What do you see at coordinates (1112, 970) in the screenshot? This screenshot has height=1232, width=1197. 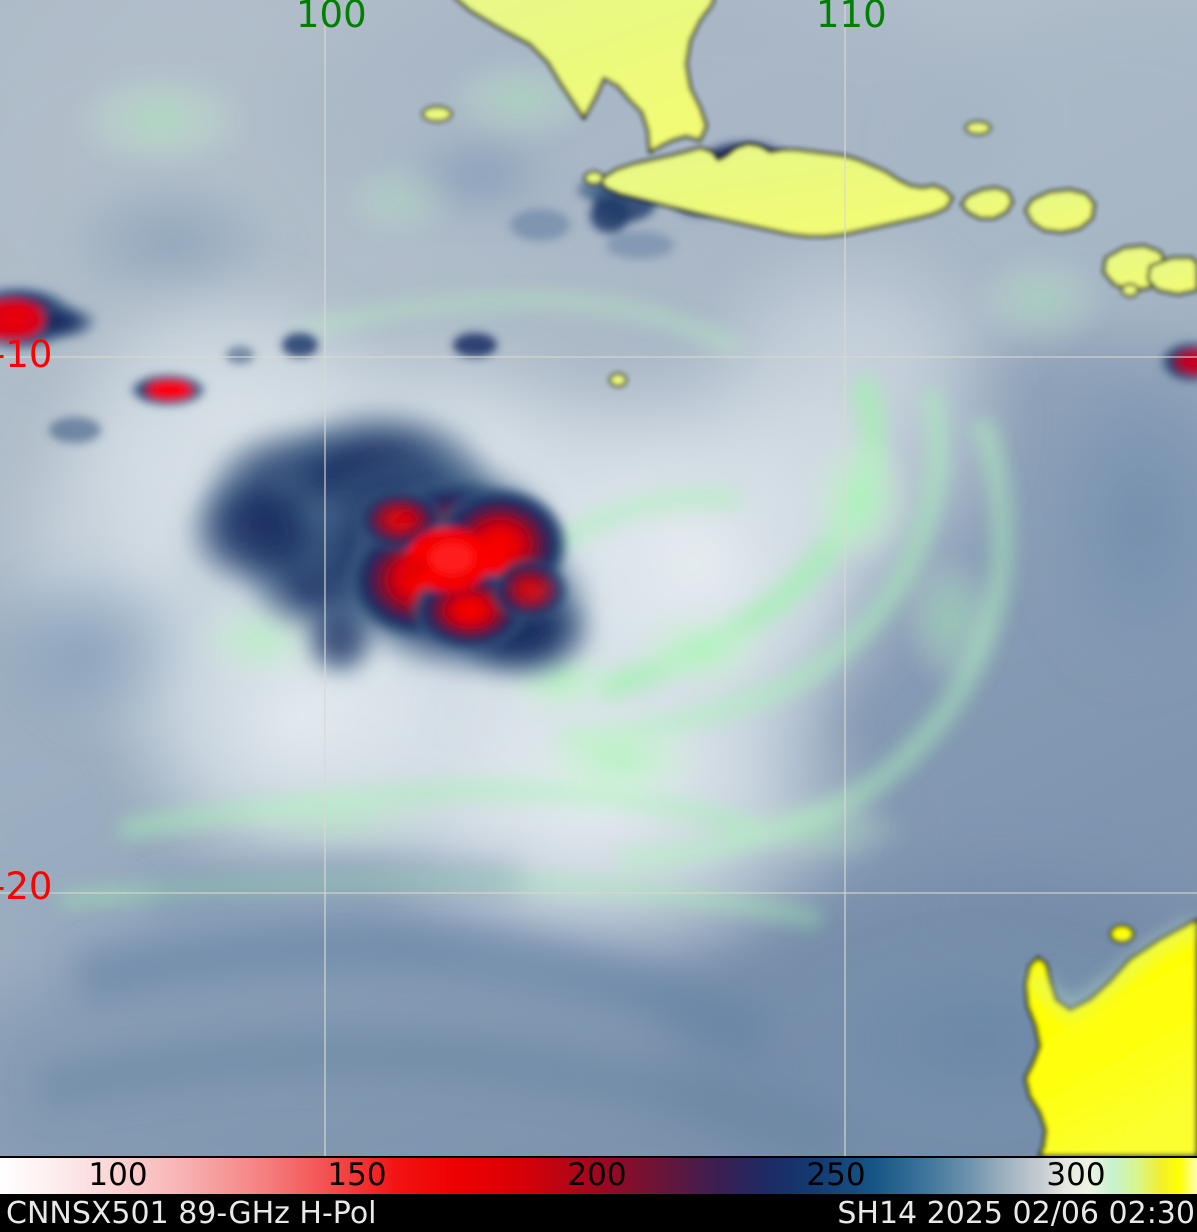 I see `australia-coastal-fringe` at bounding box center [1112, 970].